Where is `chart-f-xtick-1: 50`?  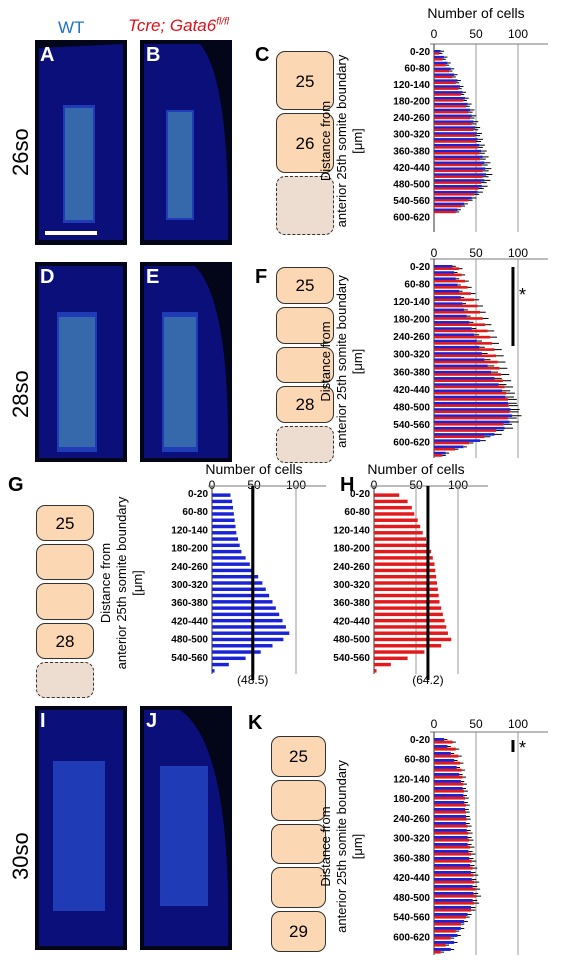 chart-f-xtick-1: 50 is located at coordinates (476, 253).